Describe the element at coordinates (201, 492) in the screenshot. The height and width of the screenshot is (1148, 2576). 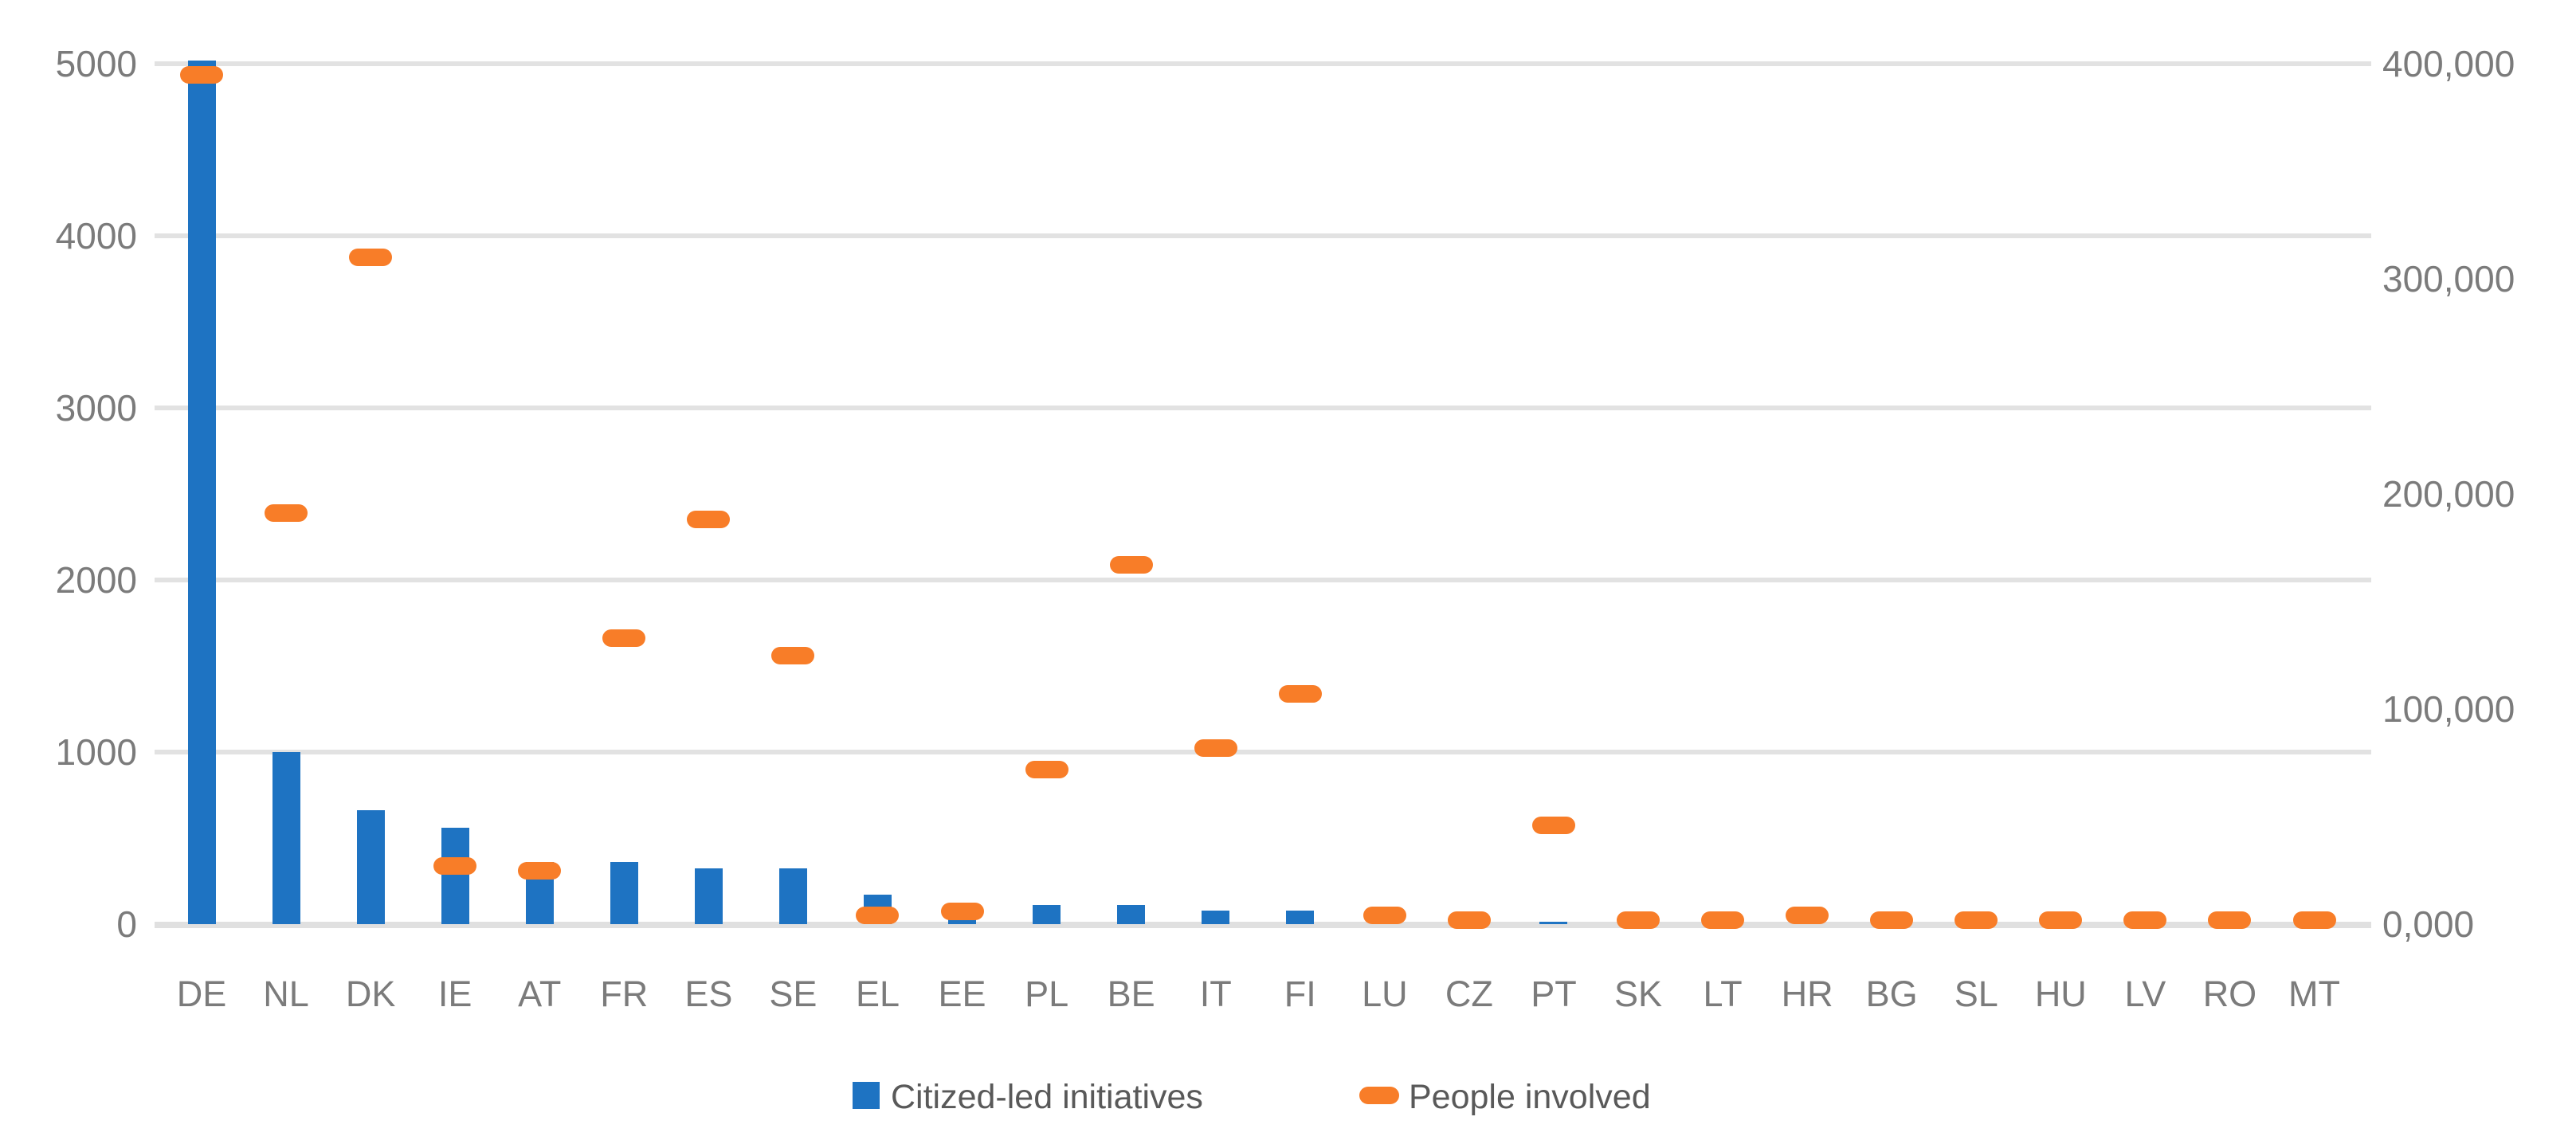
I see `bar-DE` at that location.